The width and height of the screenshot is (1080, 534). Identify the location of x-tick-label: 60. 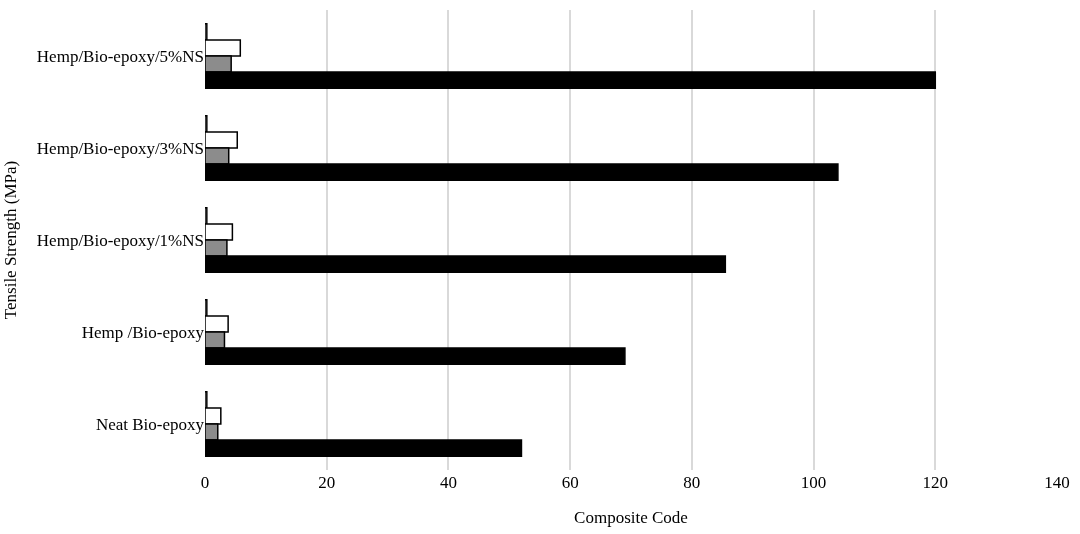
(570, 482).